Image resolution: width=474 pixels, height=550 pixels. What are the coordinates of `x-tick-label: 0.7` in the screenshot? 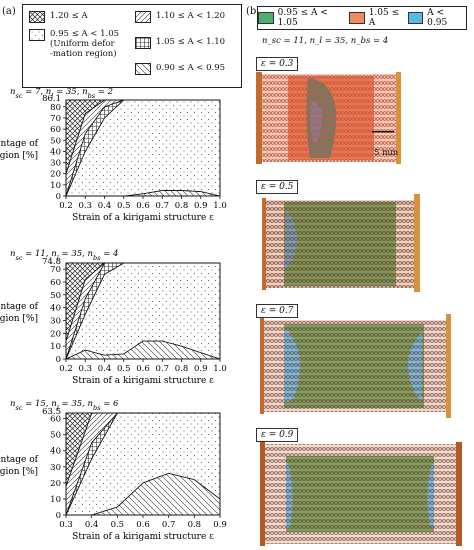 It's located at (162, 206).